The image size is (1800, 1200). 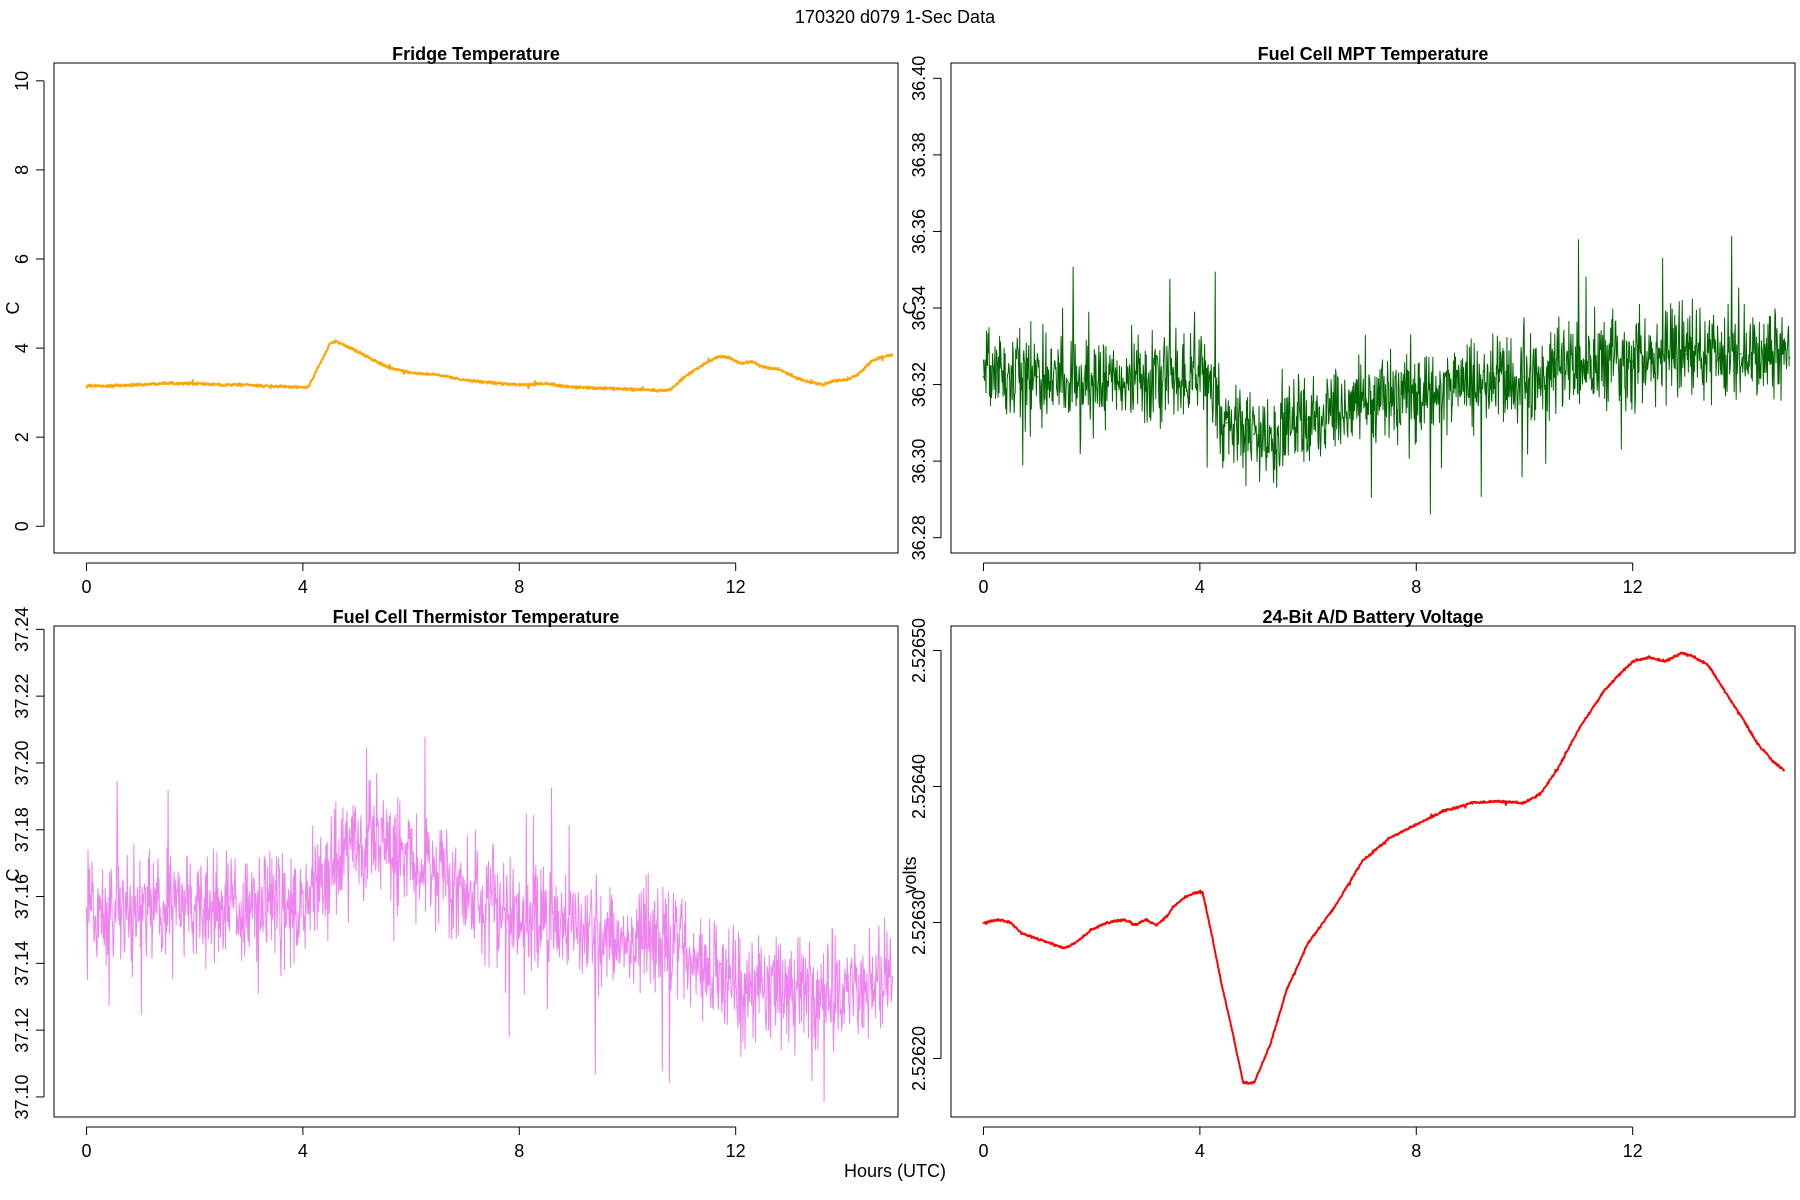 I want to click on y-tick-label: 36.38, so click(x=919, y=154).